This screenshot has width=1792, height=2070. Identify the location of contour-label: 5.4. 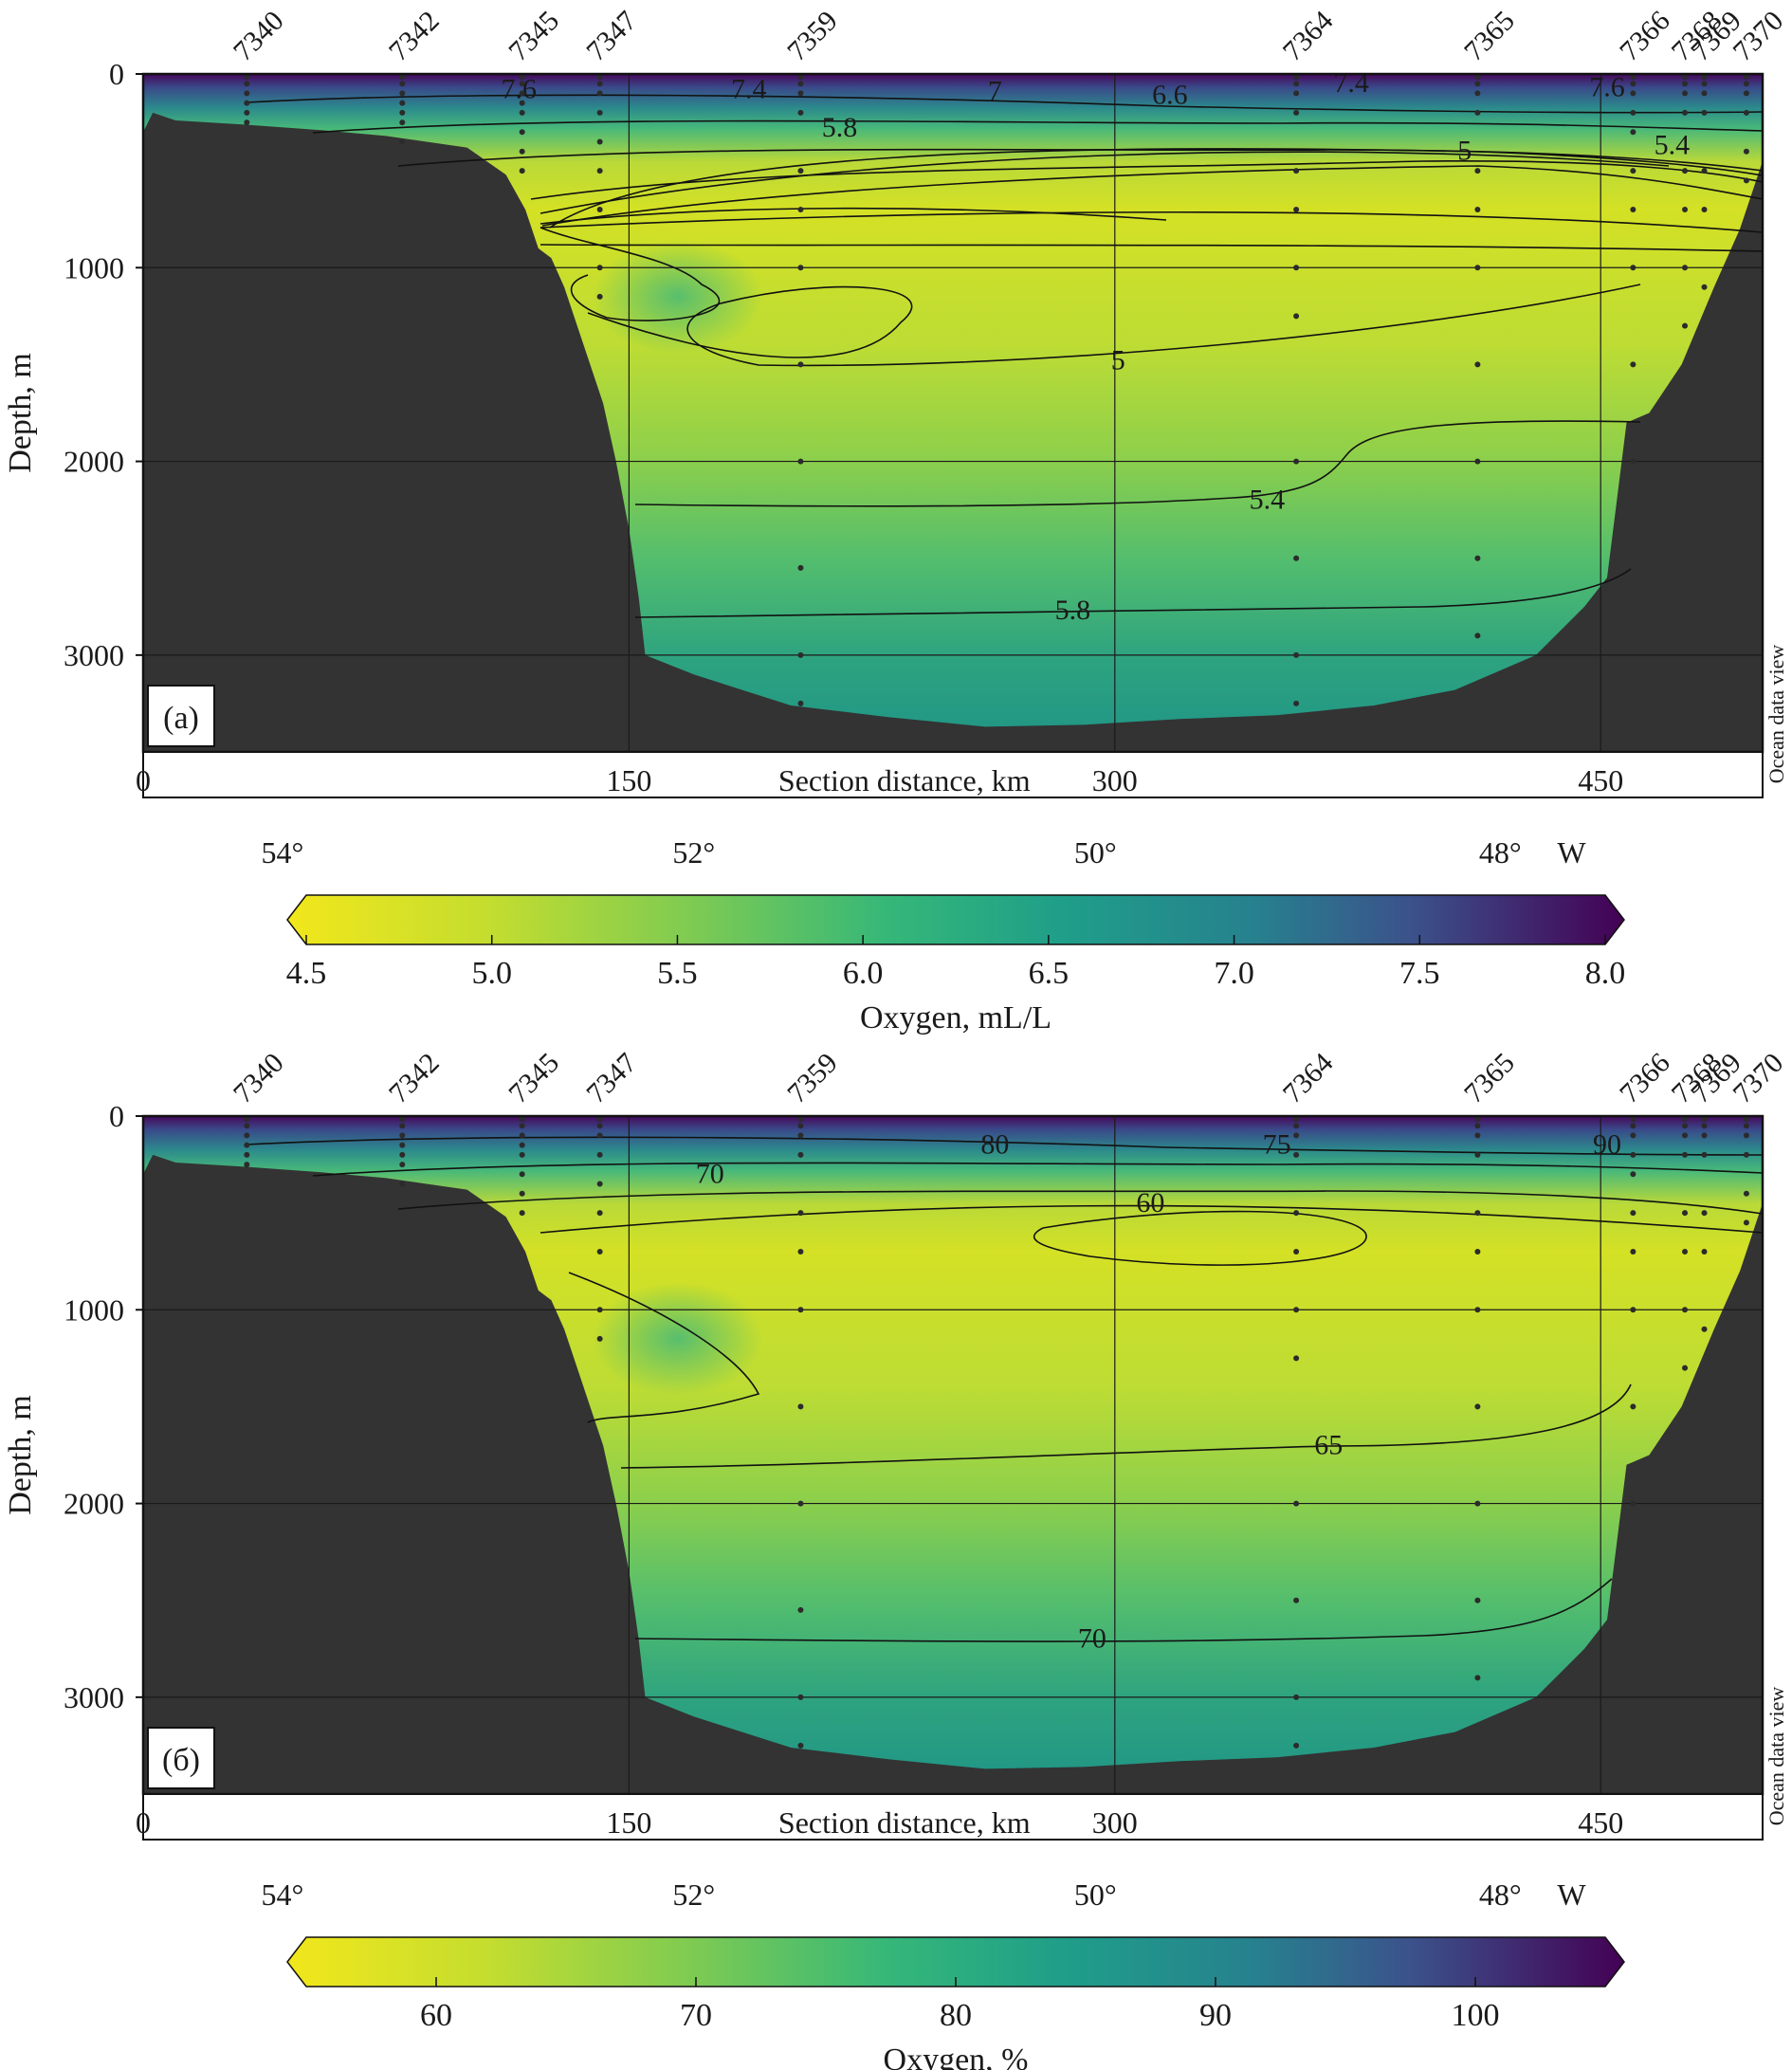
(1268, 499).